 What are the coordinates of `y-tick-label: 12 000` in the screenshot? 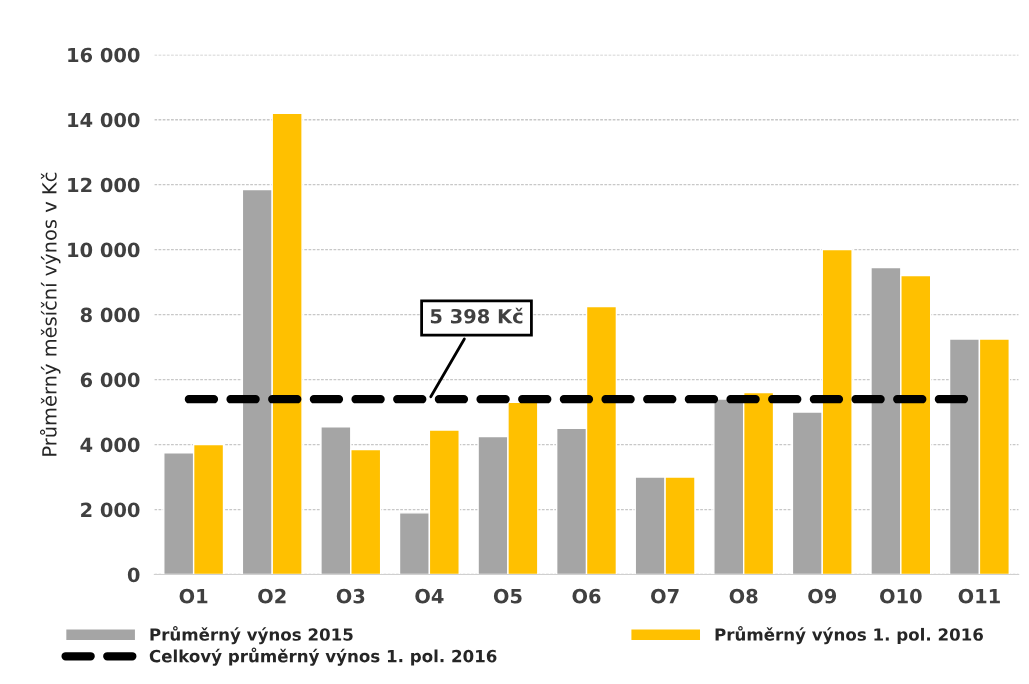 It's located at (104, 185).